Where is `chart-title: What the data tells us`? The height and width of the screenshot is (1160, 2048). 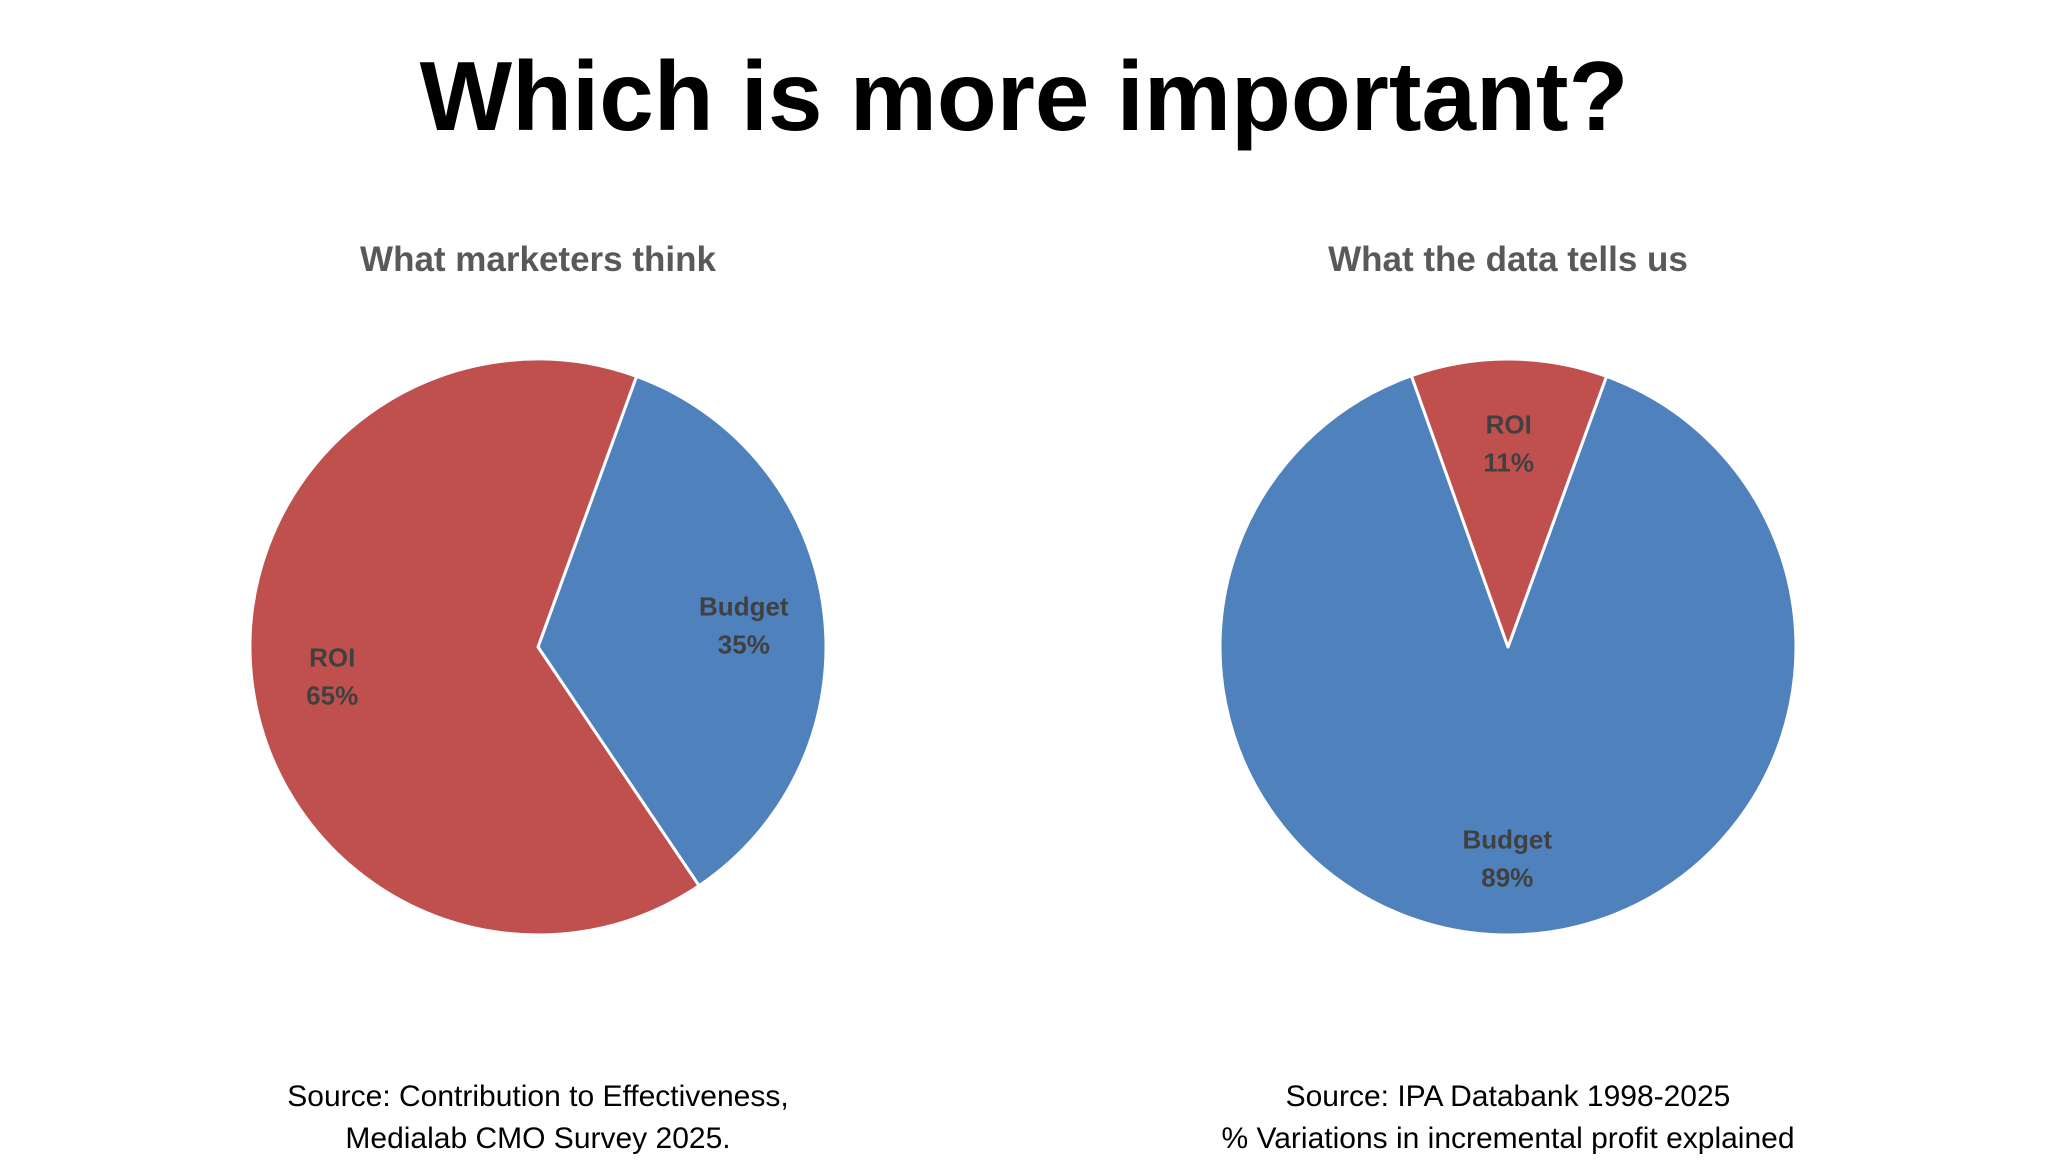 chart-title: What the data tells us is located at coordinates (1508, 259).